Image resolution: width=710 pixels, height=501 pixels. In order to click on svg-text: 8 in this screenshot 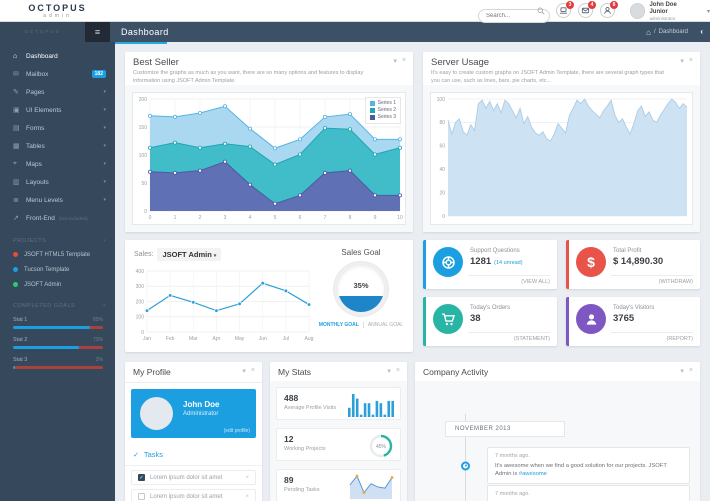, I will do `click(350, 218)`.